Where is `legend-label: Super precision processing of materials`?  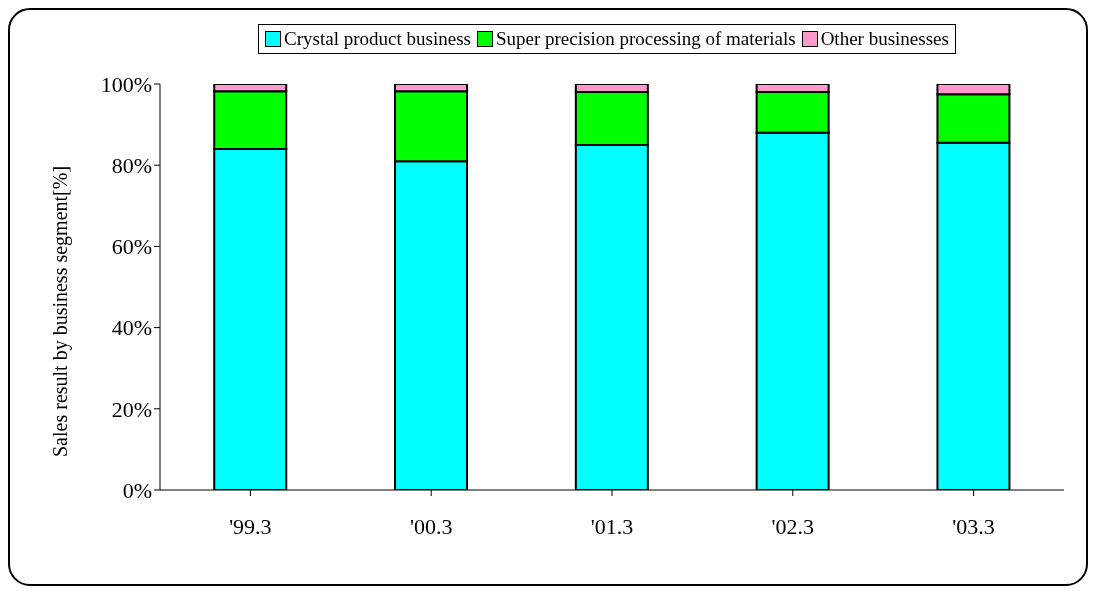 legend-label: Super precision processing of materials is located at coordinates (645, 39).